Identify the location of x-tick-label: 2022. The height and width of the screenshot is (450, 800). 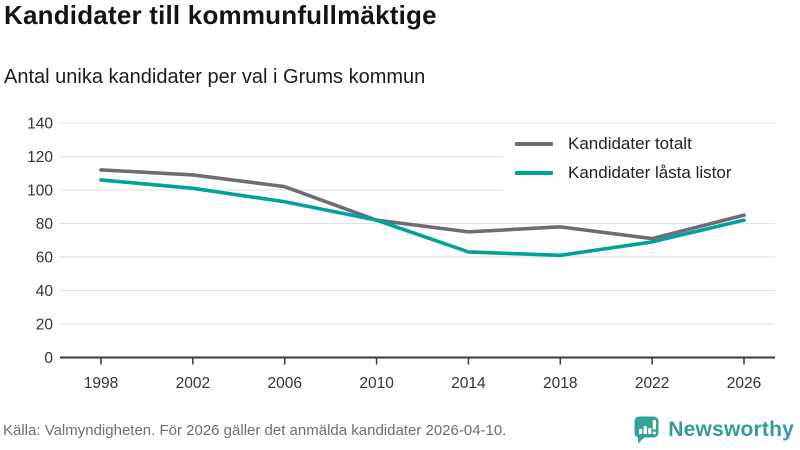
(652, 383).